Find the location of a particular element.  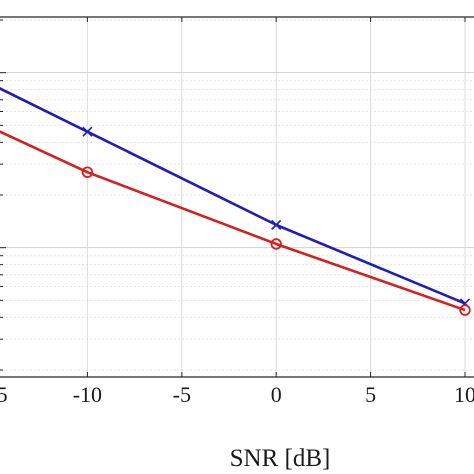

tick-labels: -15 -10 -5 0 5 10 is located at coordinates (237, 394).